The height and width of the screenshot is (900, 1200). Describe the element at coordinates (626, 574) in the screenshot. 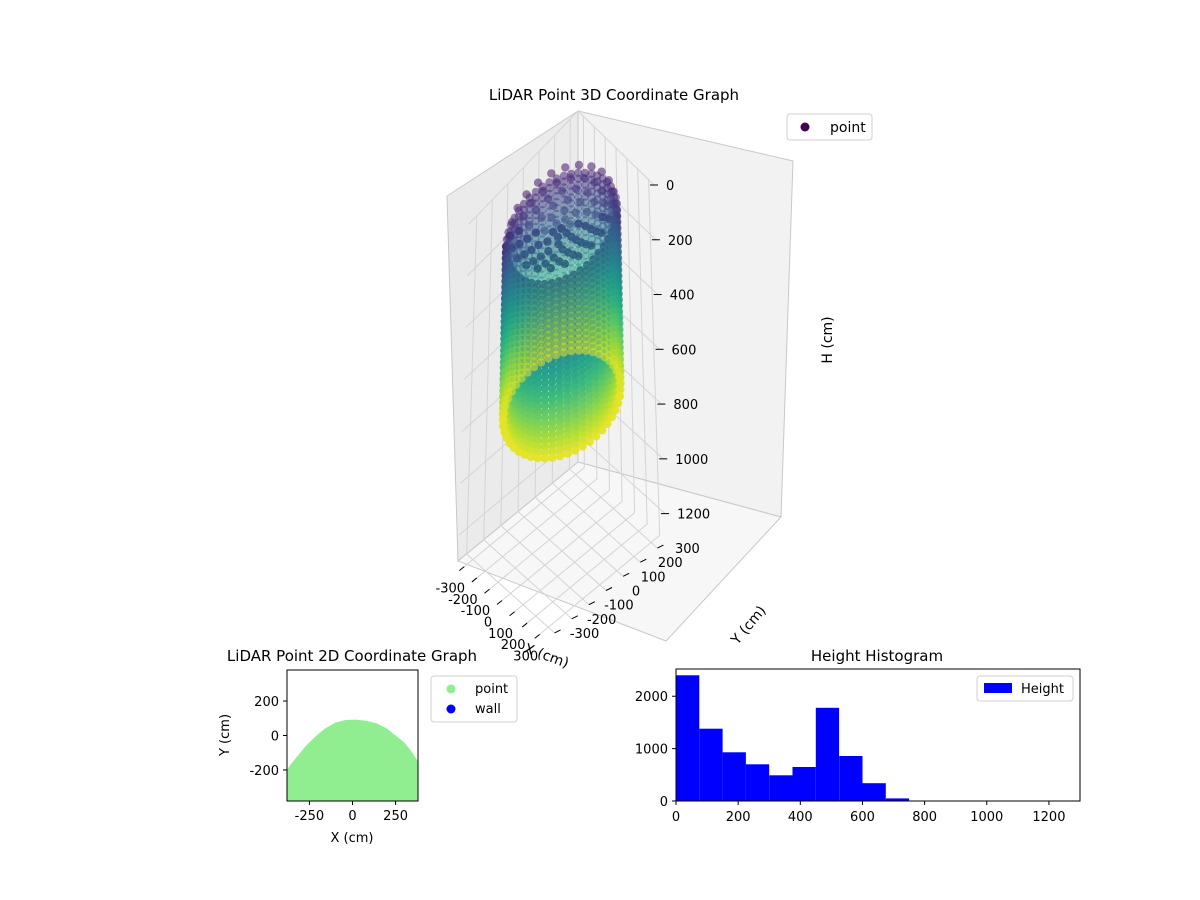

I see `y-tick` at that location.